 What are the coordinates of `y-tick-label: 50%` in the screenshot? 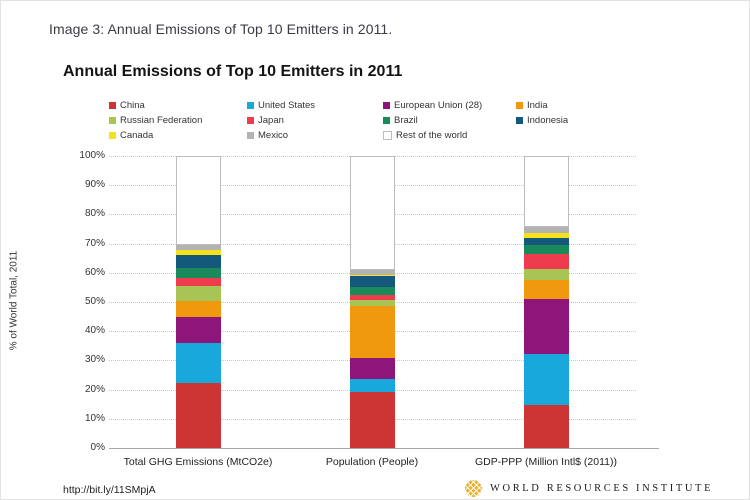 It's located at (94, 301).